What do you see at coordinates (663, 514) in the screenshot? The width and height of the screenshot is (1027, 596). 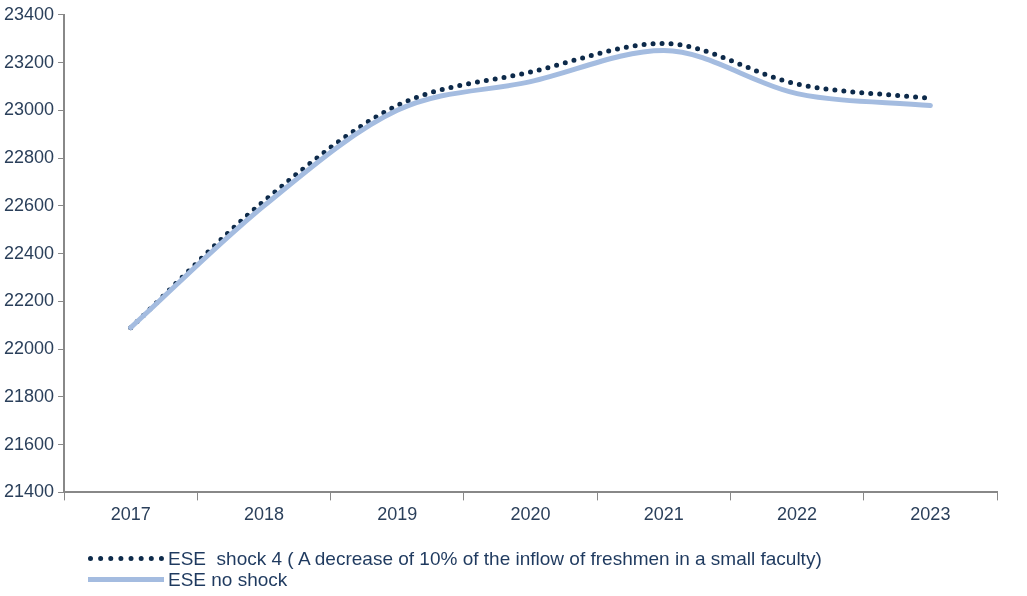 I see `x-tick-label: 2021` at bounding box center [663, 514].